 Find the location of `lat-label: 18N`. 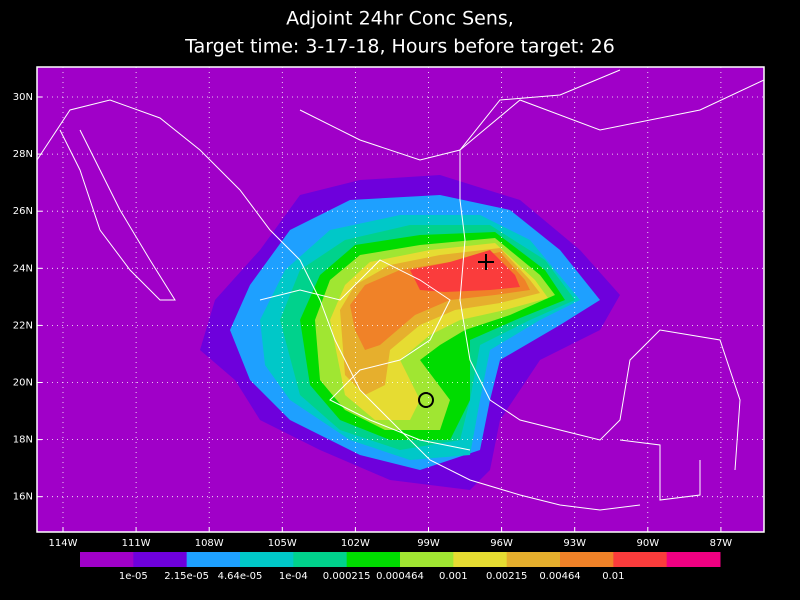

lat-label: 18N is located at coordinates (23, 440).